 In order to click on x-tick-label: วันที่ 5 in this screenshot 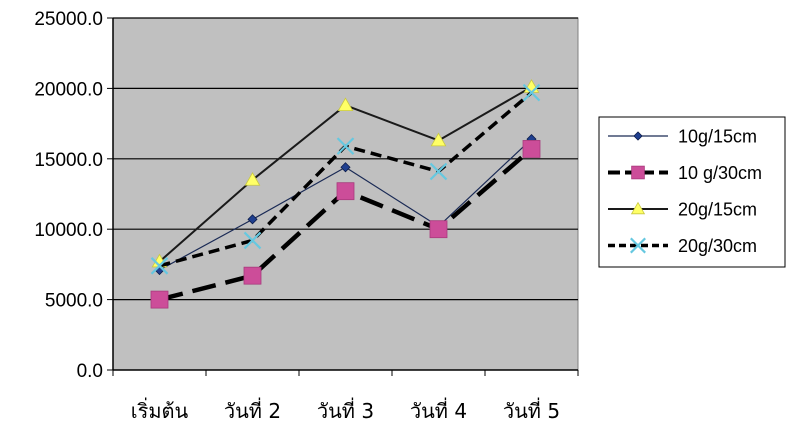, I will do `click(531, 410)`.